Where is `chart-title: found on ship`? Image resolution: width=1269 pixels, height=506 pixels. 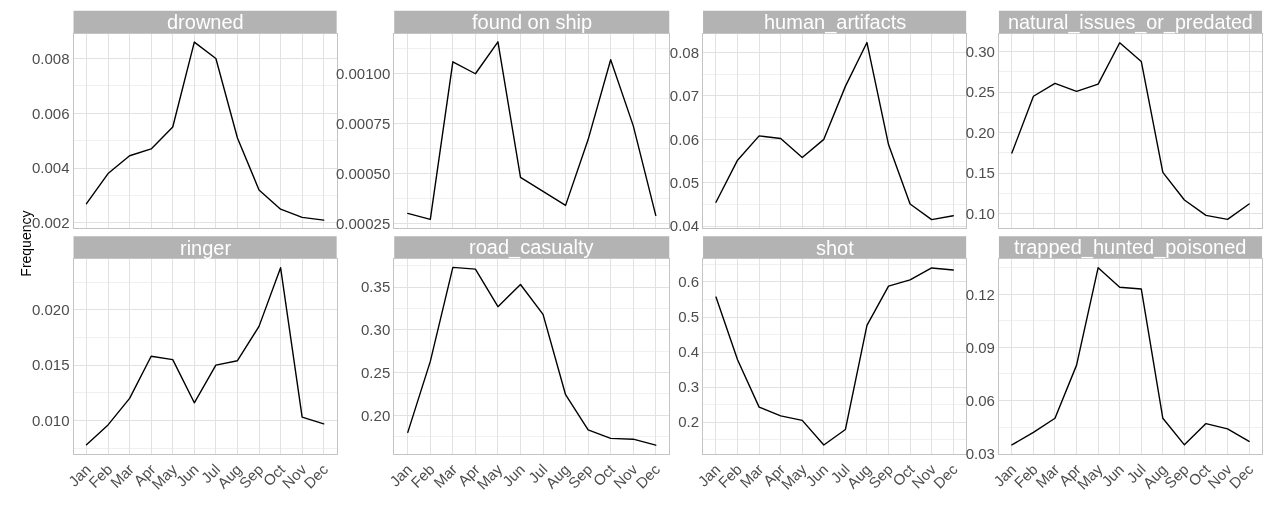 chart-title: found on ship is located at coordinates (532, 22).